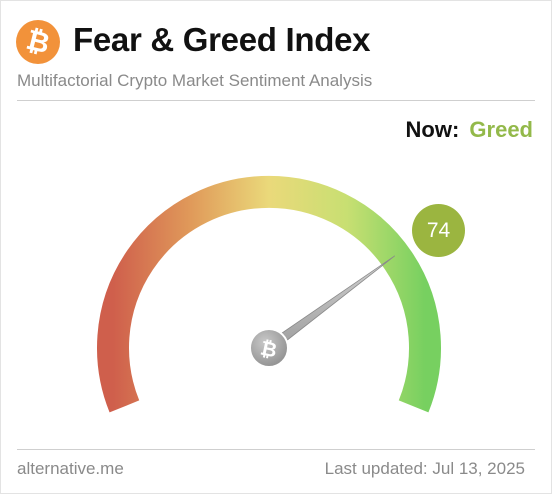 This screenshot has width=552, height=495. Describe the element at coordinates (276, 100) in the screenshot. I see `header-divider` at that location.